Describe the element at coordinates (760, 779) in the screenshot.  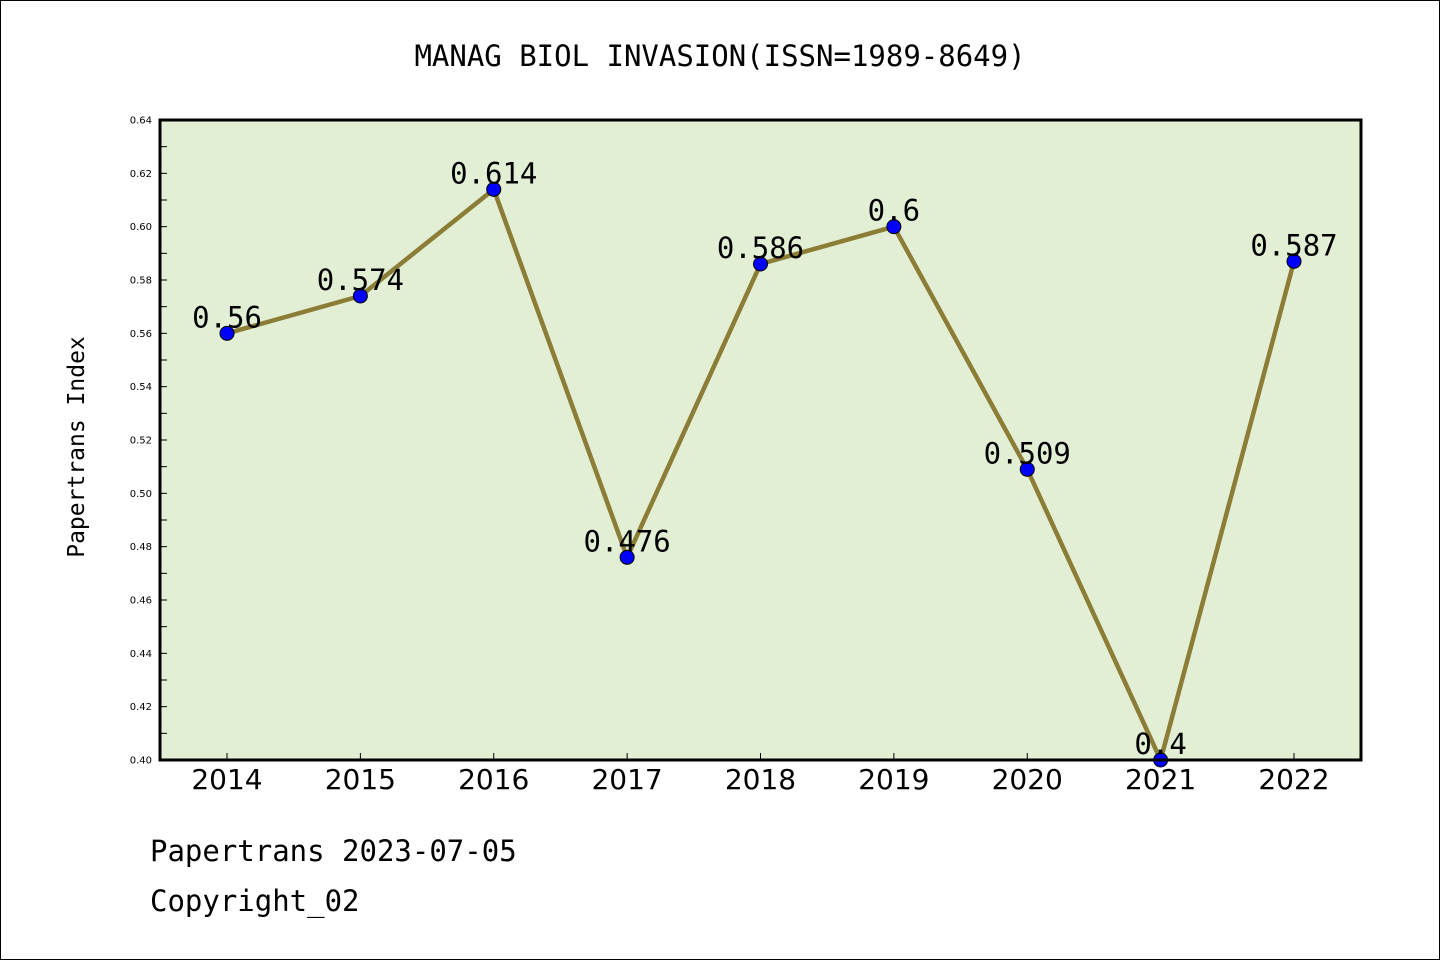
I see `x-tick-label: 2018` at that location.